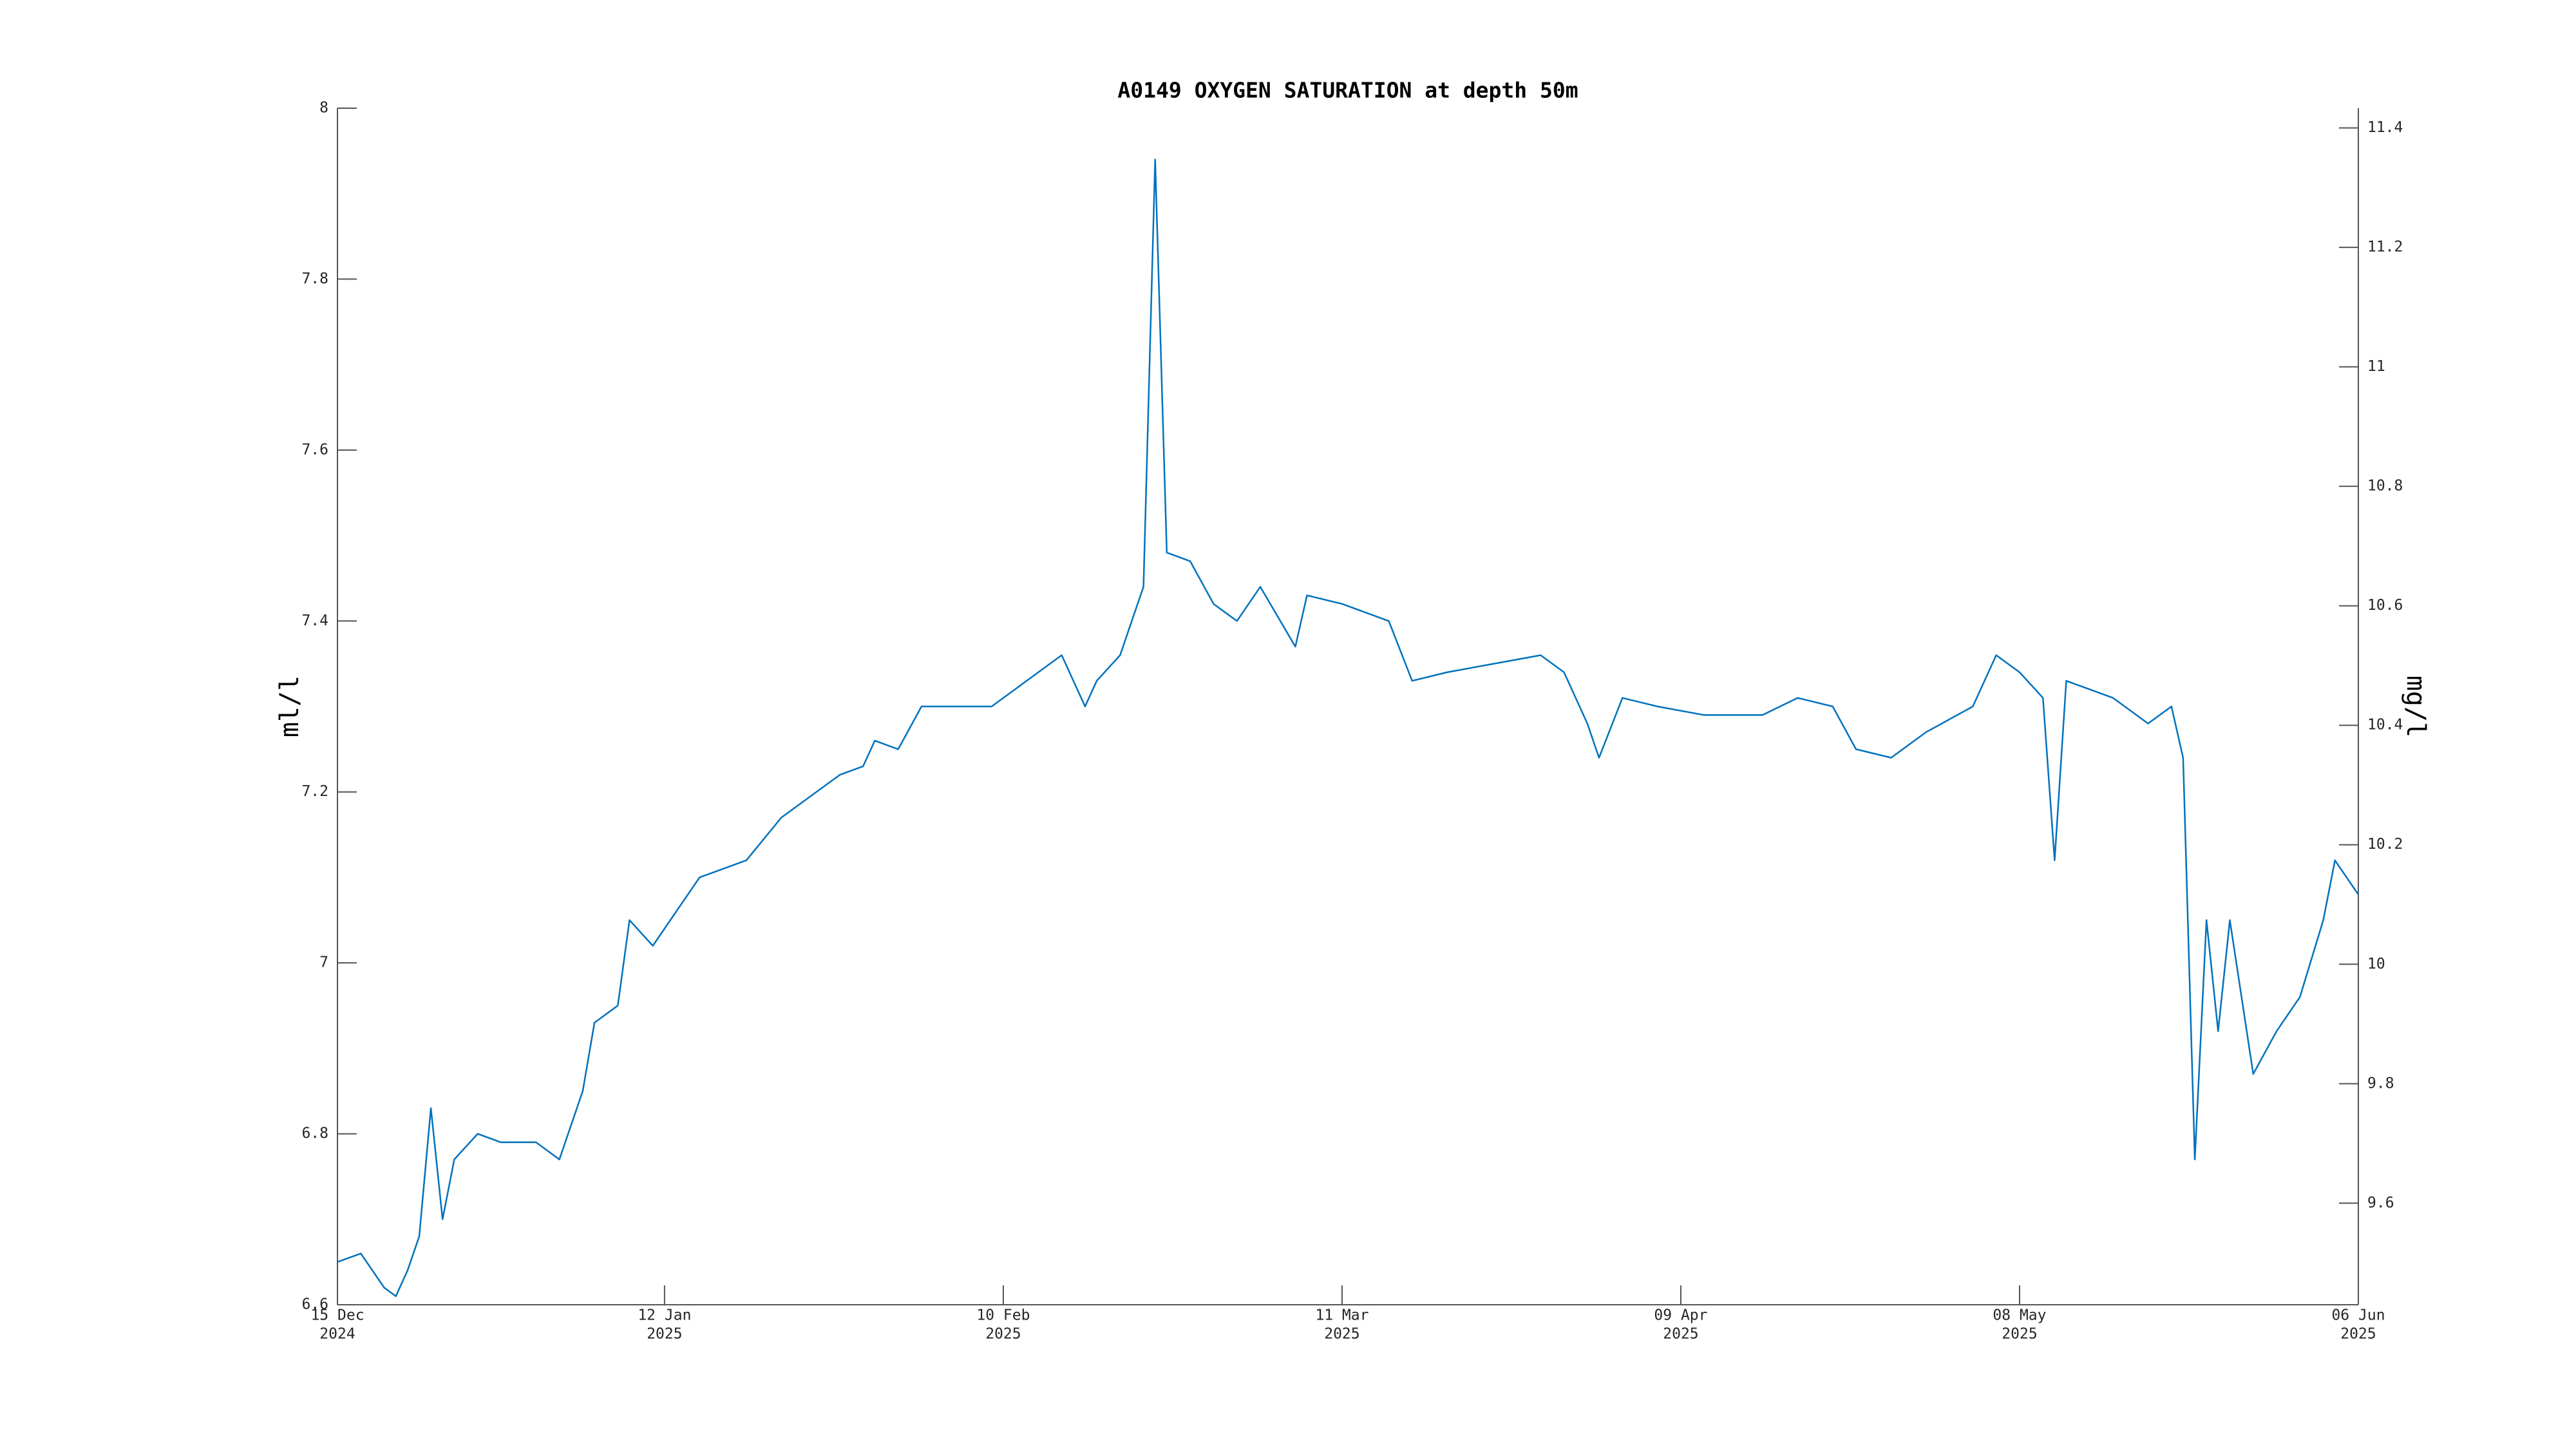 The width and height of the screenshot is (2576, 1449). I want to click on y-tick-label: 7, so click(323, 963).